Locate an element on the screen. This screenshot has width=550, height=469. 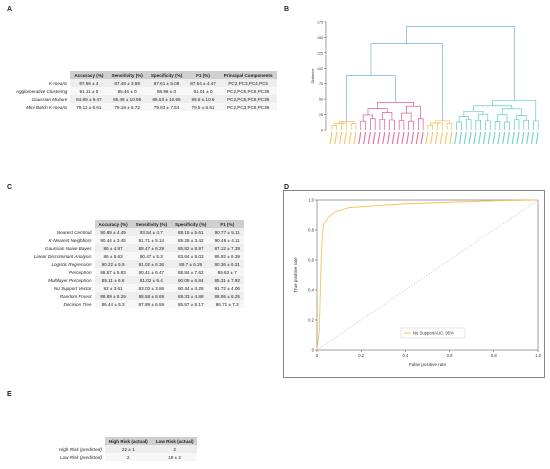
roc-x-tick-label: 0.8 is located at coordinates (494, 355).